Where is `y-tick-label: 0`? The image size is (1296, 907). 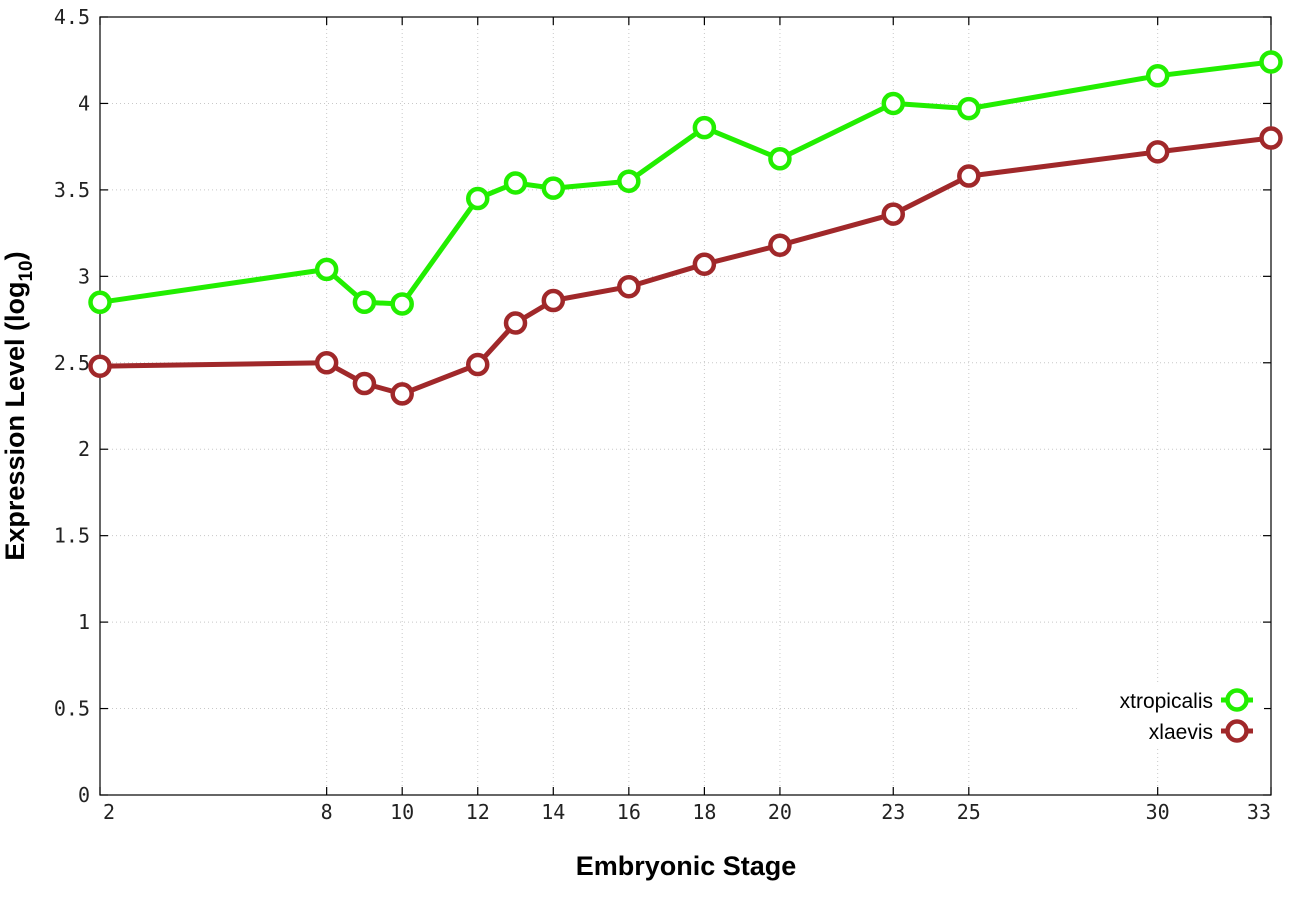
y-tick-label: 0 is located at coordinates (84, 795).